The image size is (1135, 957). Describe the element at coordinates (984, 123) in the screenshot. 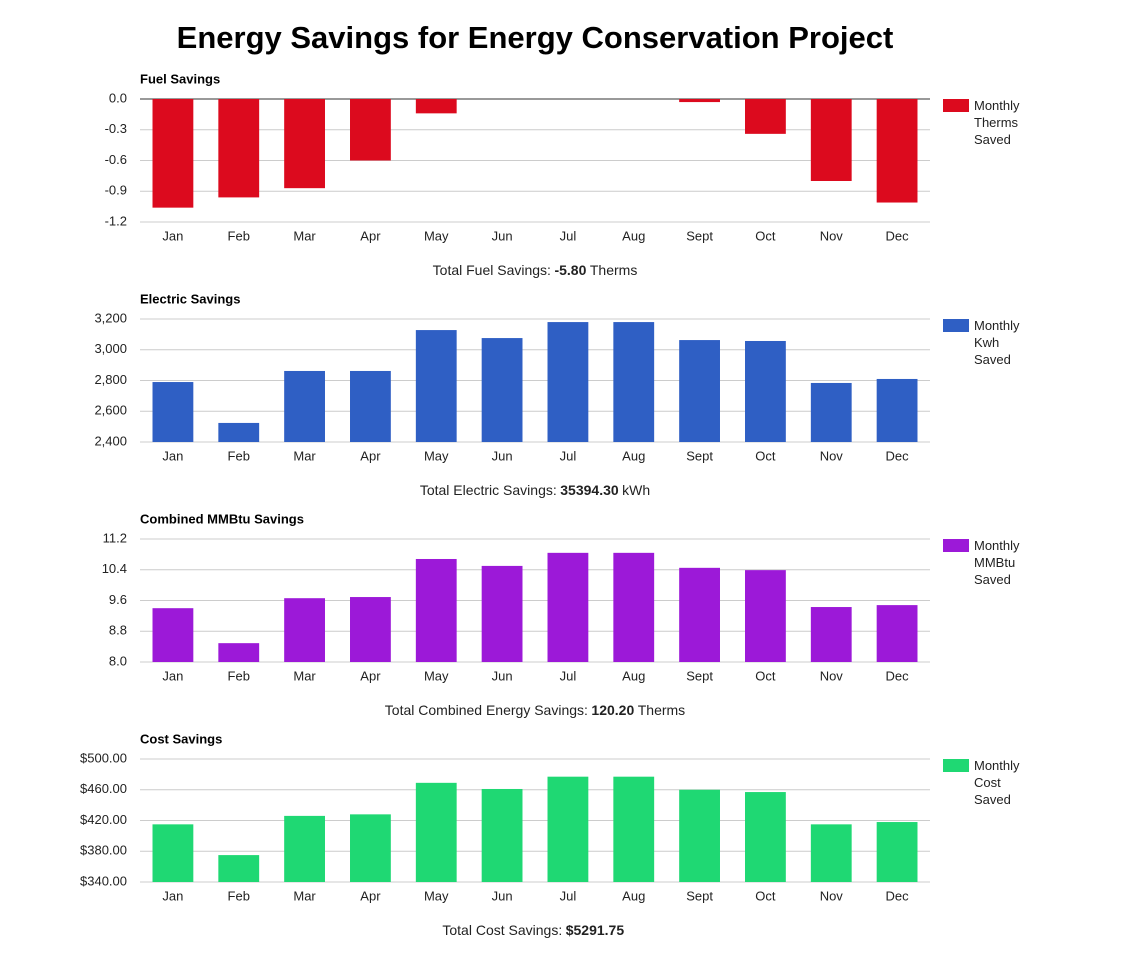

I see `legend-item: Monthly Therms Saved` at that location.